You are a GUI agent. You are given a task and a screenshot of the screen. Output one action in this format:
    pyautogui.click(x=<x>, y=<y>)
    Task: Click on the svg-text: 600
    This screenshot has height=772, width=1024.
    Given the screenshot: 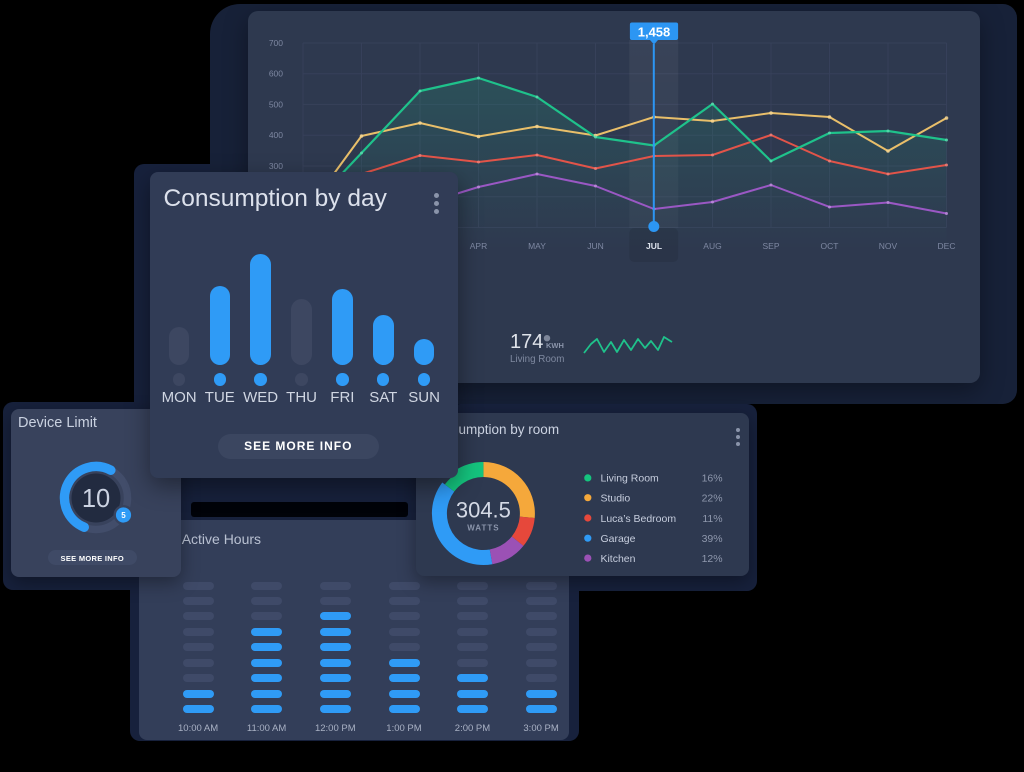 What is the action you would take?
    pyautogui.click(x=276, y=74)
    